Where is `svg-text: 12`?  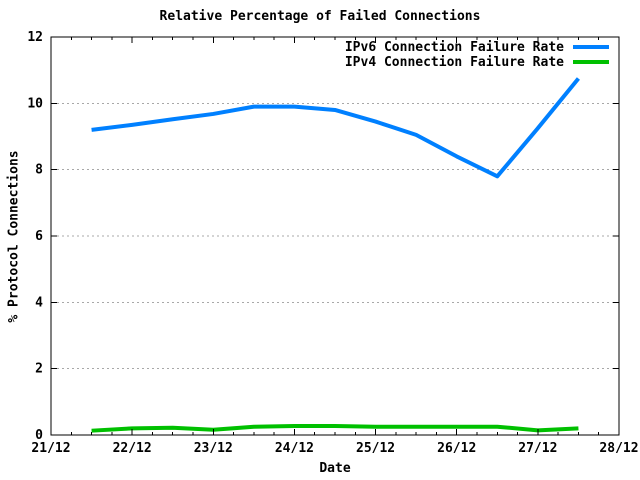
svg-text: 12 is located at coordinates (35, 37).